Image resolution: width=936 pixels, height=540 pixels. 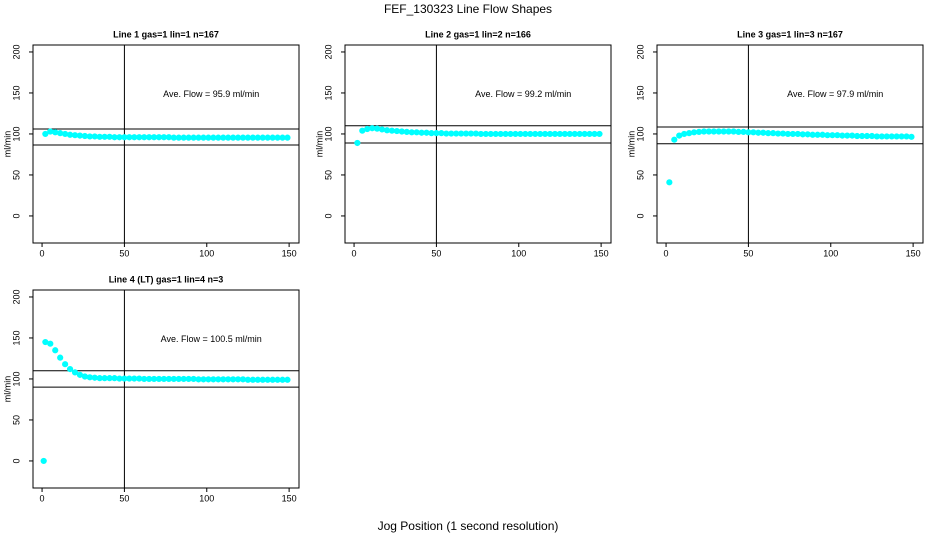 I want to click on y-tick-label: 0, so click(x=328, y=215).